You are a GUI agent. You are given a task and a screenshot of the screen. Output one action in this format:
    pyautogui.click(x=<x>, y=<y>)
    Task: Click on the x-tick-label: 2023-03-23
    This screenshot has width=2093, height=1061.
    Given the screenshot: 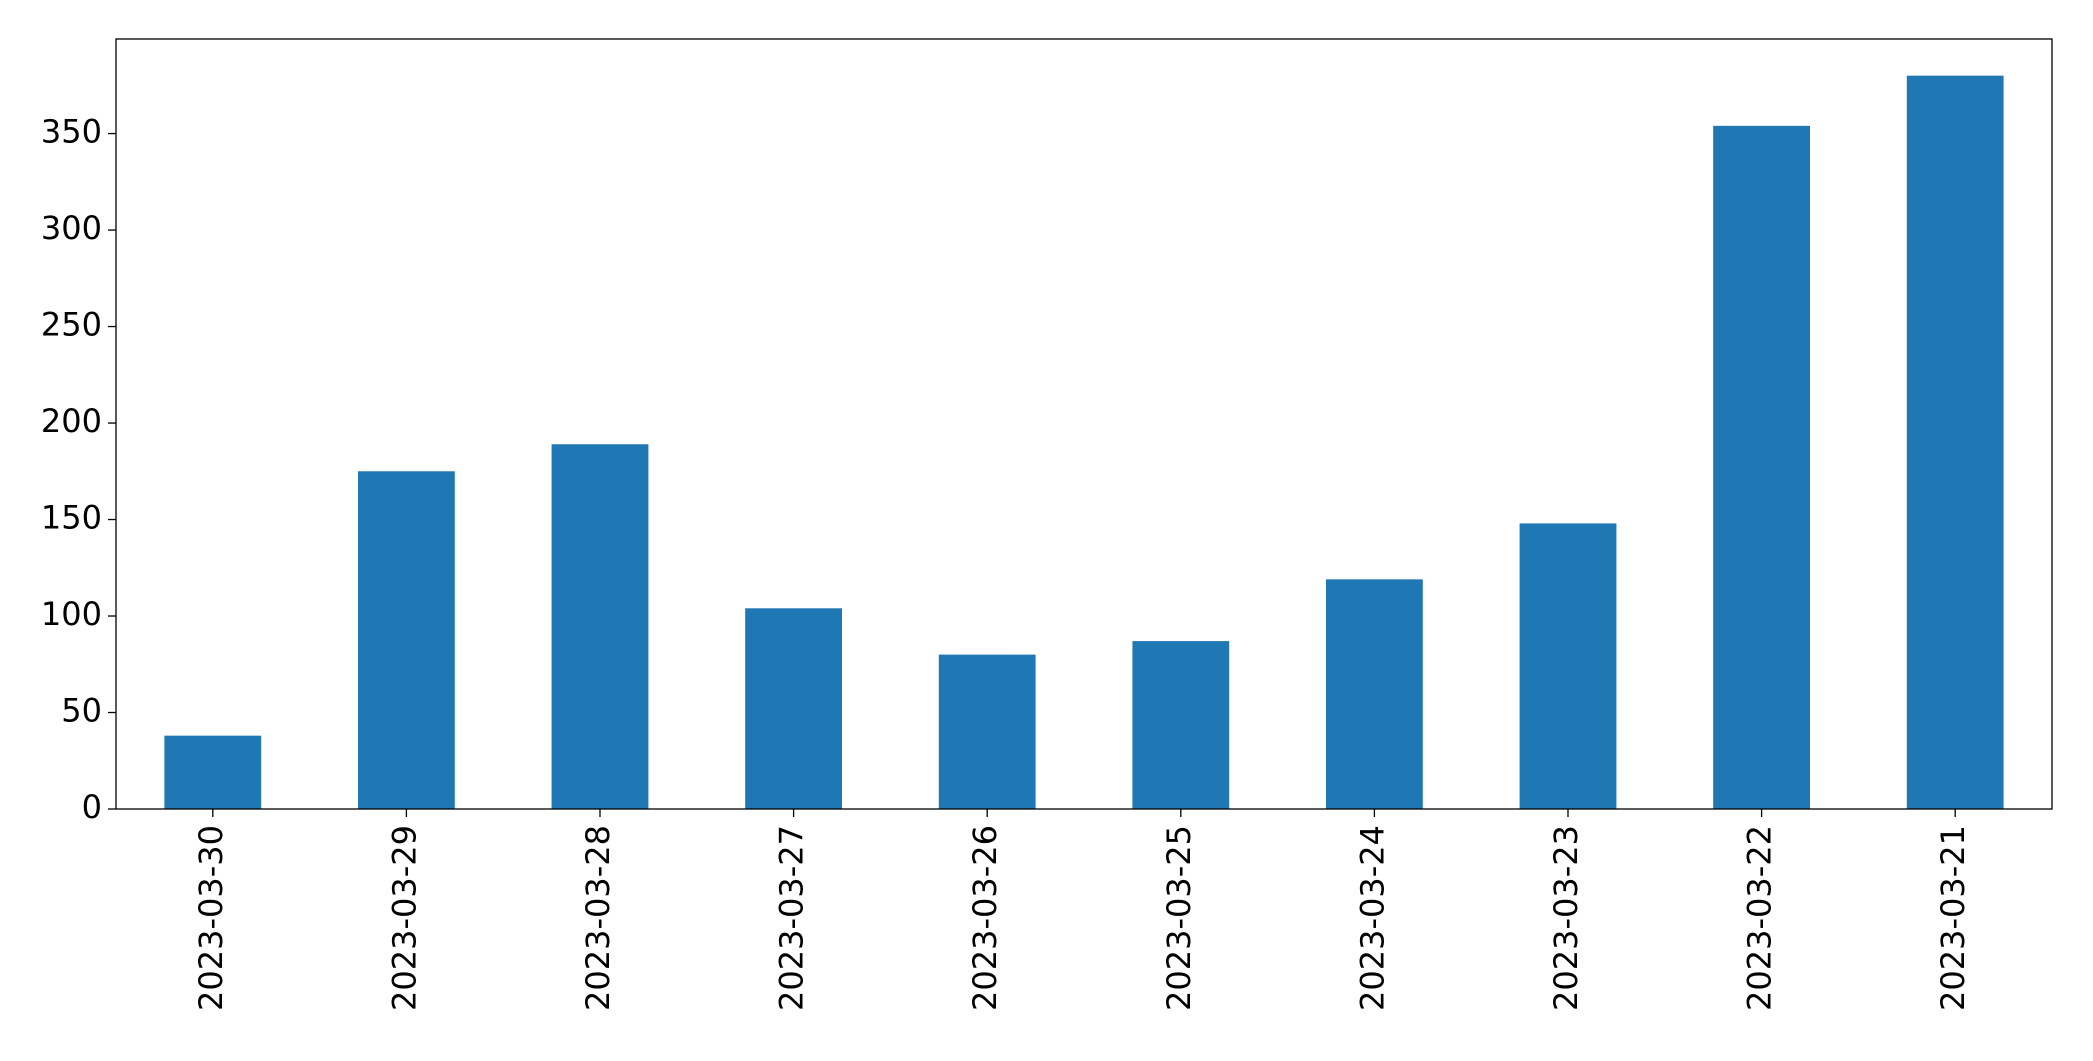 What is the action you would take?
    pyautogui.click(x=1566, y=918)
    